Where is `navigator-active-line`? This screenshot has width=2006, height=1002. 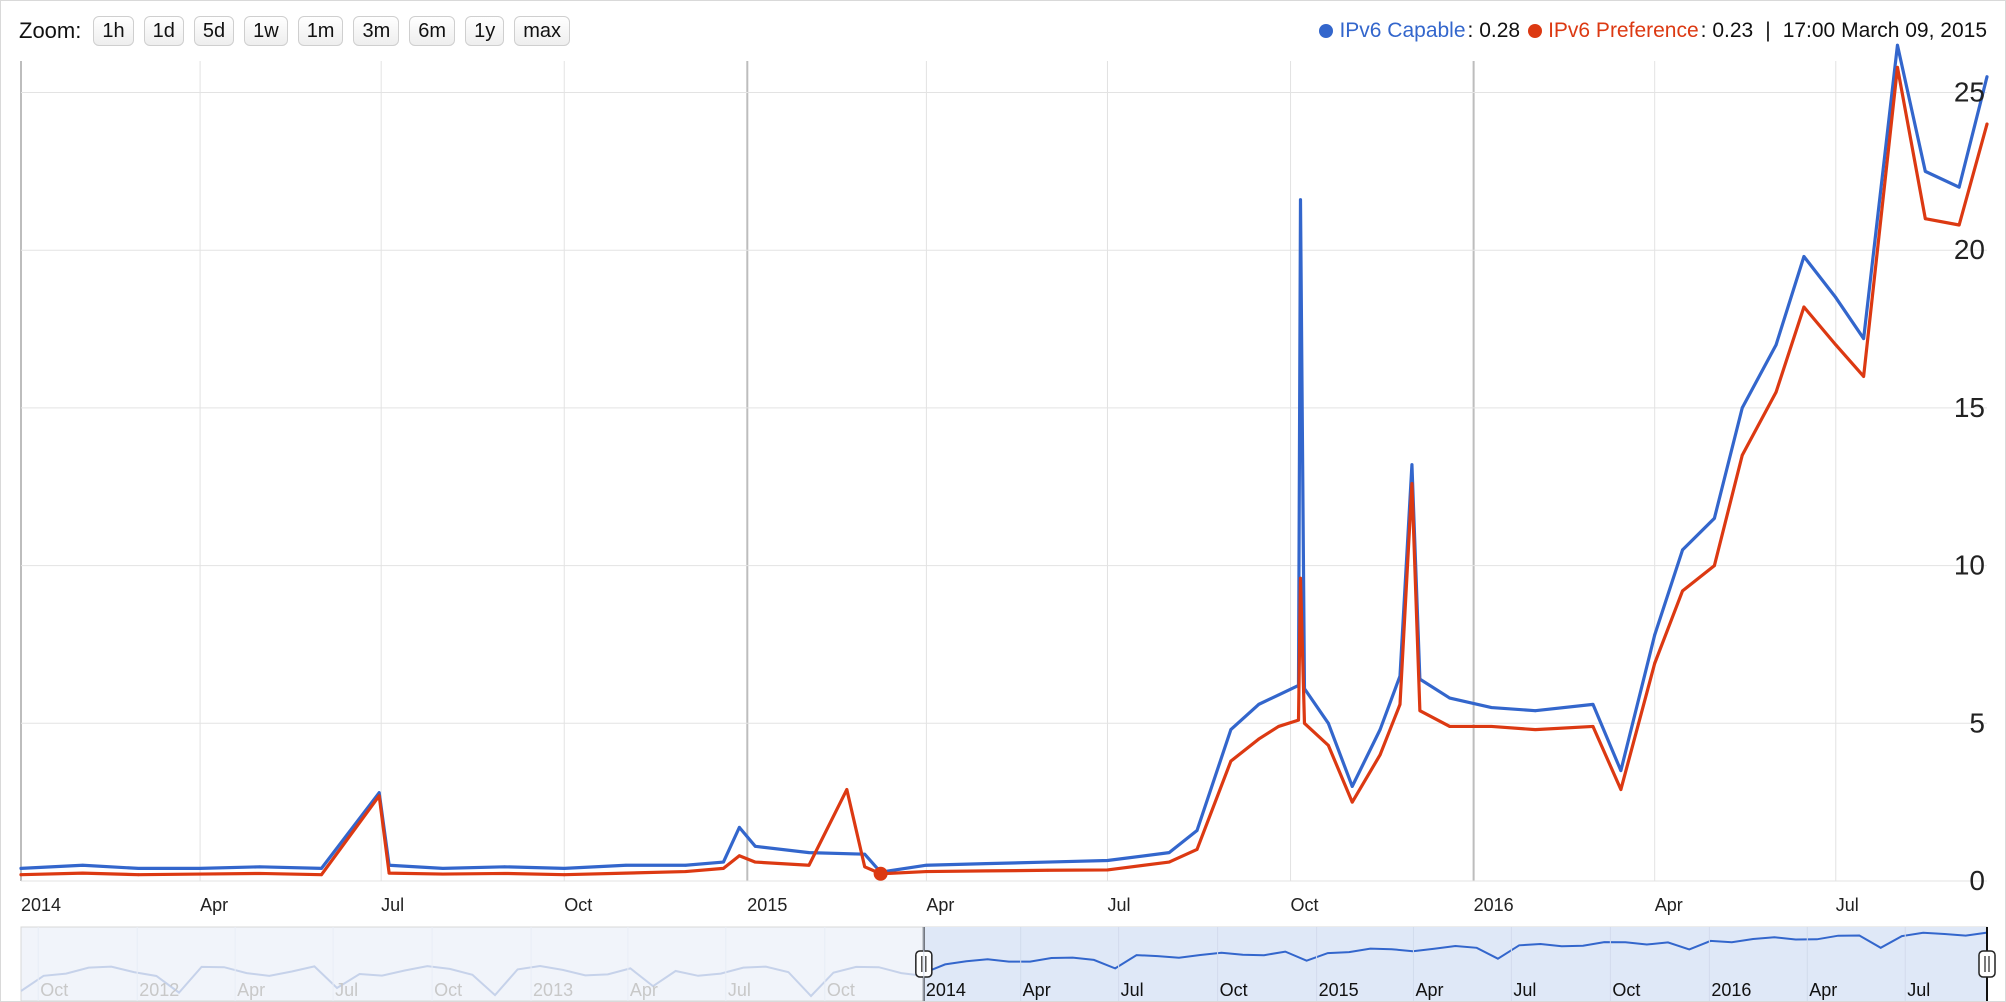
navigator-active-line is located at coordinates (1455, 952).